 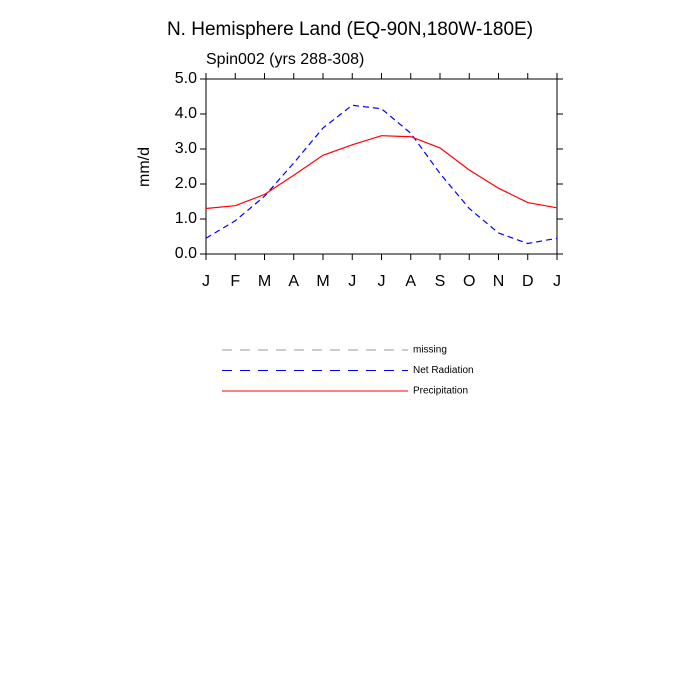 What do you see at coordinates (144, 167) in the screenshot?
I see `y-axis-label: mm/d` at bounding box center [144, 167].